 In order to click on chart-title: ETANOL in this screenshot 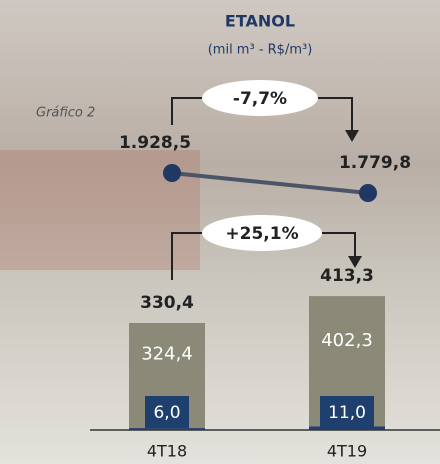, I will do `click(260, 21)`.